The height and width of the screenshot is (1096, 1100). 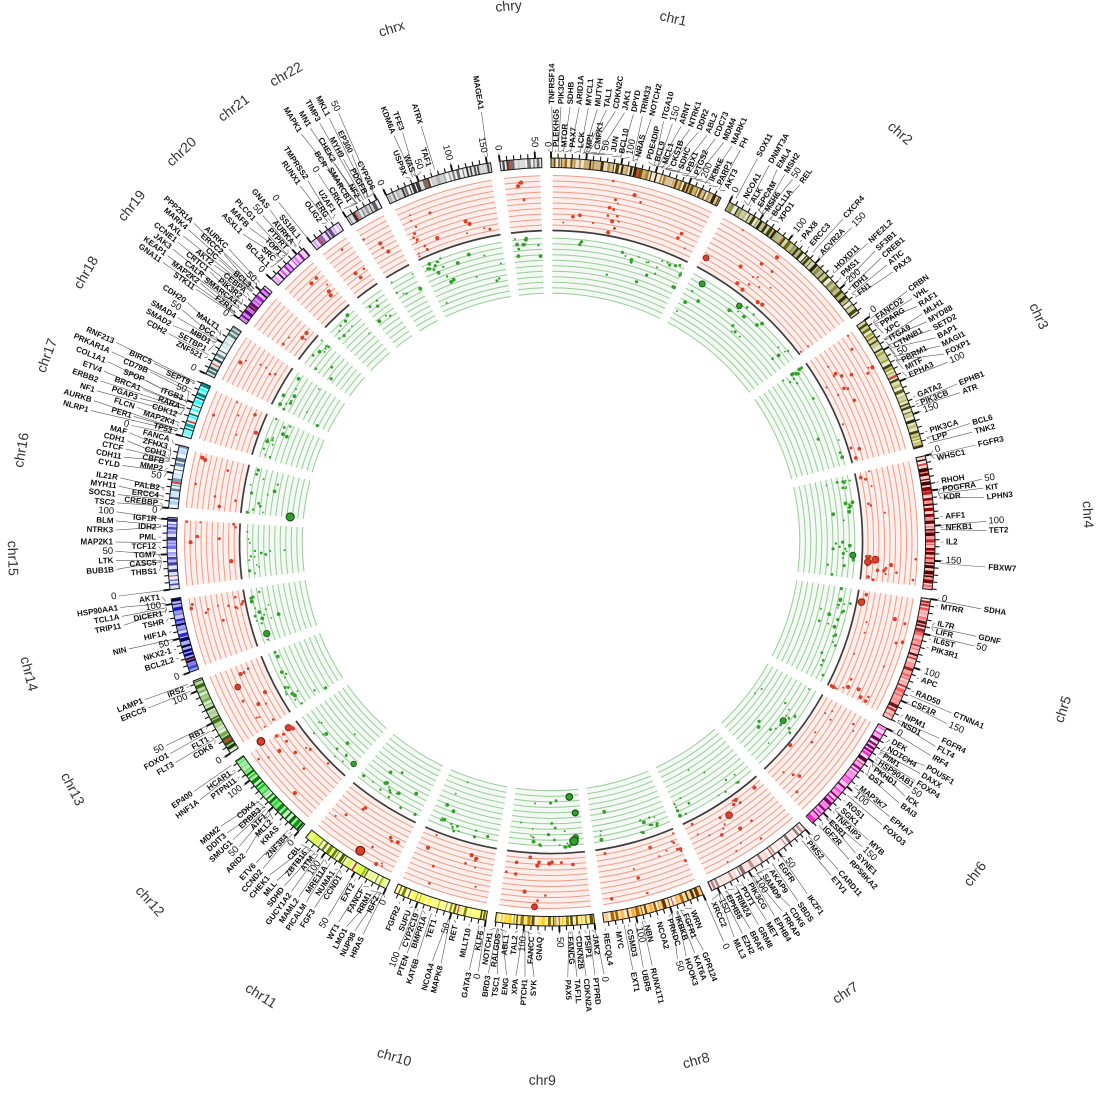 I want to click on svg-text: TAL2, so click(x=514, y=944).